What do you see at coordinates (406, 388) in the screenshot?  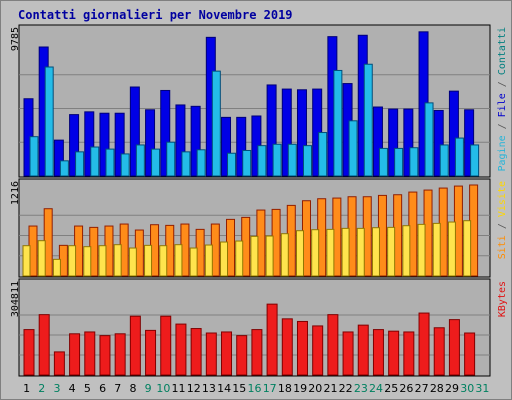 I see `day-label-26: 26` at bounding box center [406, 388].